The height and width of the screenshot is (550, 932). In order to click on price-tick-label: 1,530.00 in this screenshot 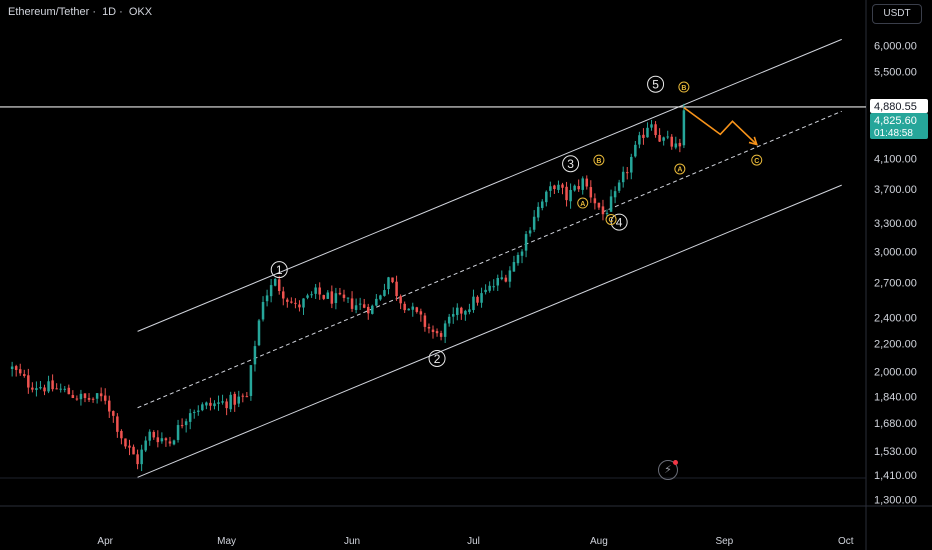, I will do `click(895, 452)`.